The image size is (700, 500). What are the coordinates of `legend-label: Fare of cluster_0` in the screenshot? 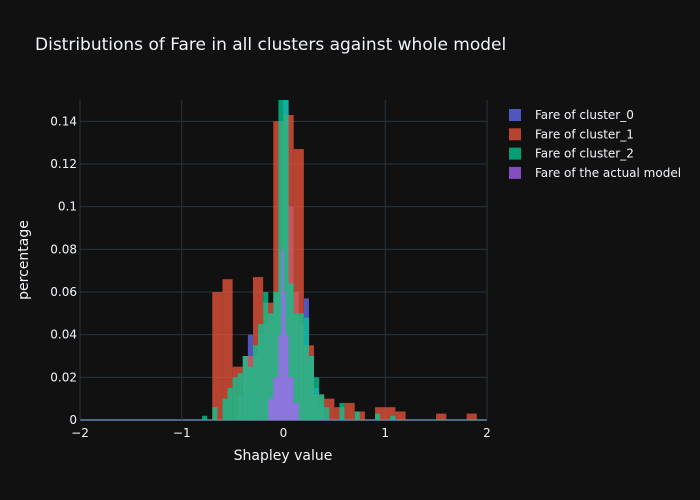 It's located at (584, 115).